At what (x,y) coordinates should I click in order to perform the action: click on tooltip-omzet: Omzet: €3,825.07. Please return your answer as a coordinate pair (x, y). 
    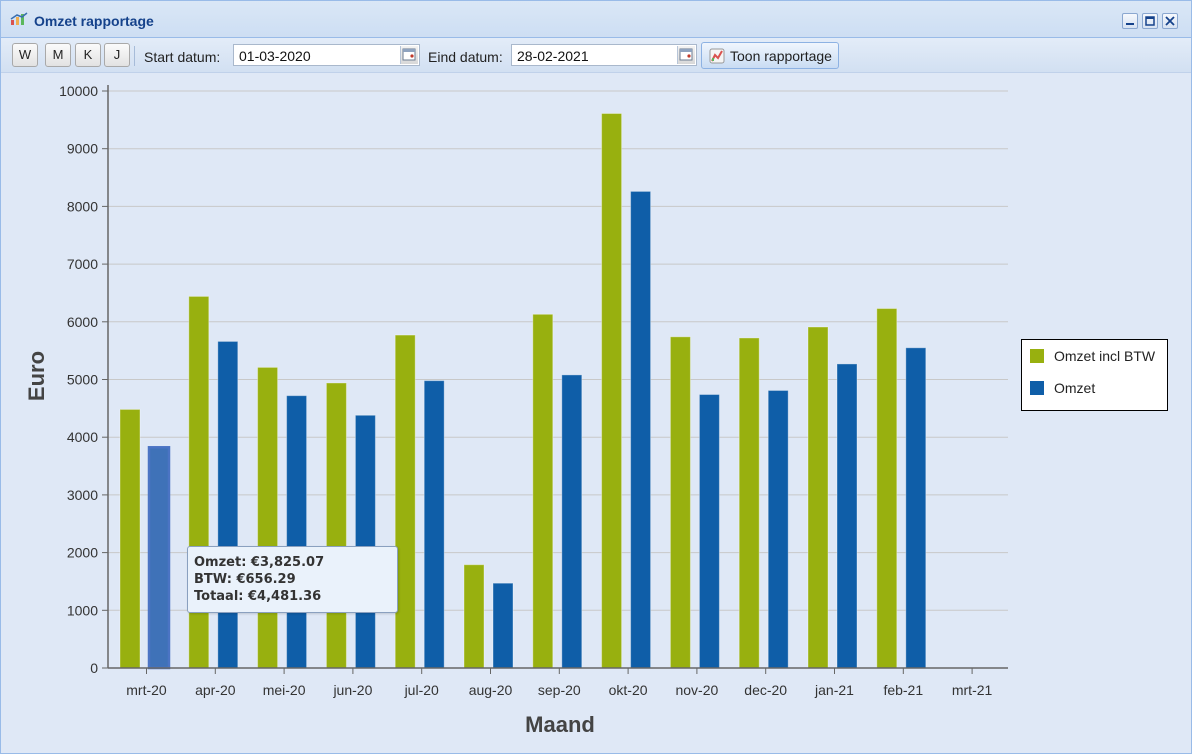
    Looking at the image, I should click on (259, 562).